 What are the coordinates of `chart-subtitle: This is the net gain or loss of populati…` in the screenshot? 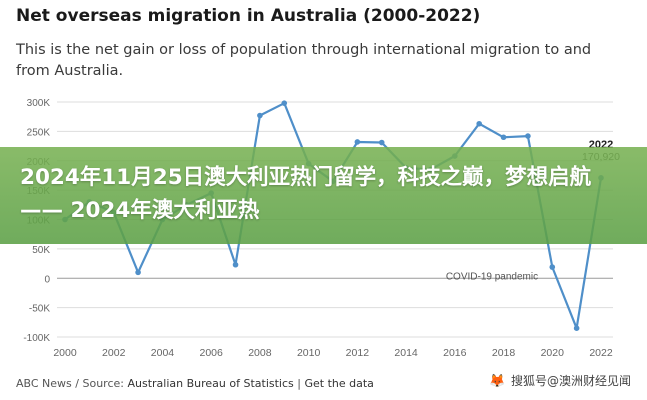 It's located at (304, 60).